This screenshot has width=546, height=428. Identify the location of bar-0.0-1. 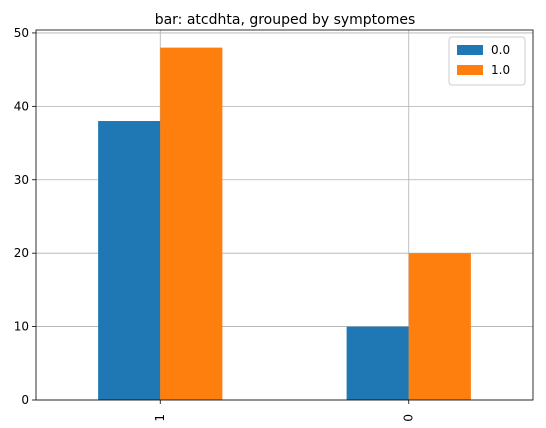
(129, 261).